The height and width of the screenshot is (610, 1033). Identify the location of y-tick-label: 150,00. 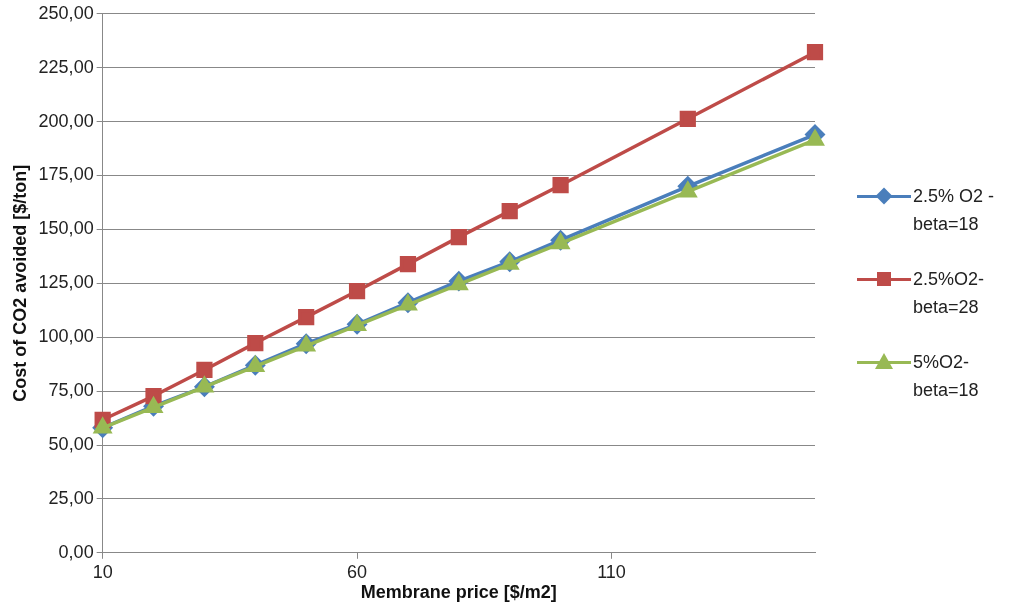
(66, 228).